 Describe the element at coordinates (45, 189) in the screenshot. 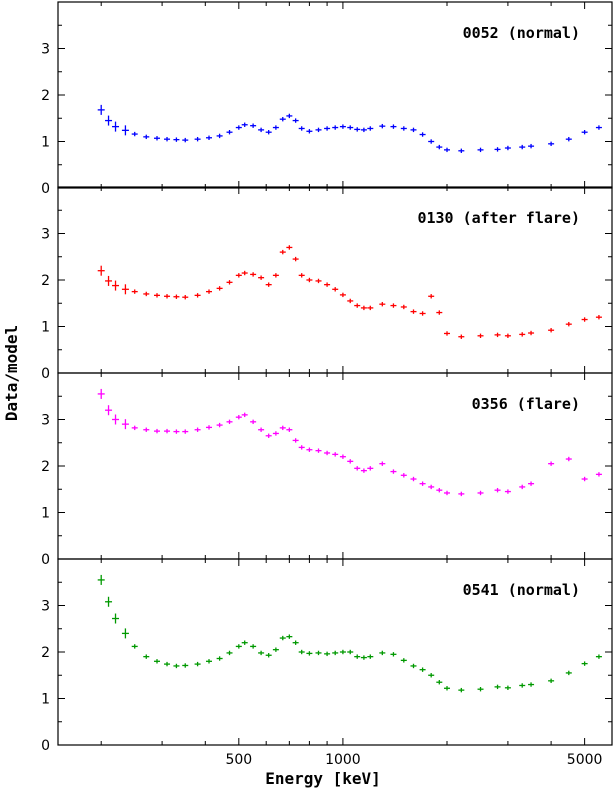

I see `y-tick-label: 0` at that location.